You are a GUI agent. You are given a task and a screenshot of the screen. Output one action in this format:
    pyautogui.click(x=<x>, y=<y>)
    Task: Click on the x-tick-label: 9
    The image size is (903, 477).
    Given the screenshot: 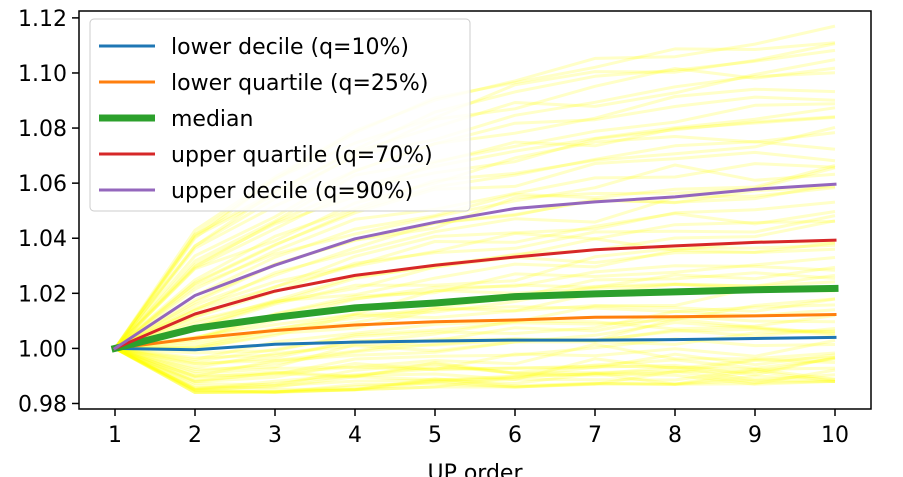 What is the action you would take?
    pyautogui.click(x=755, y=435)
    